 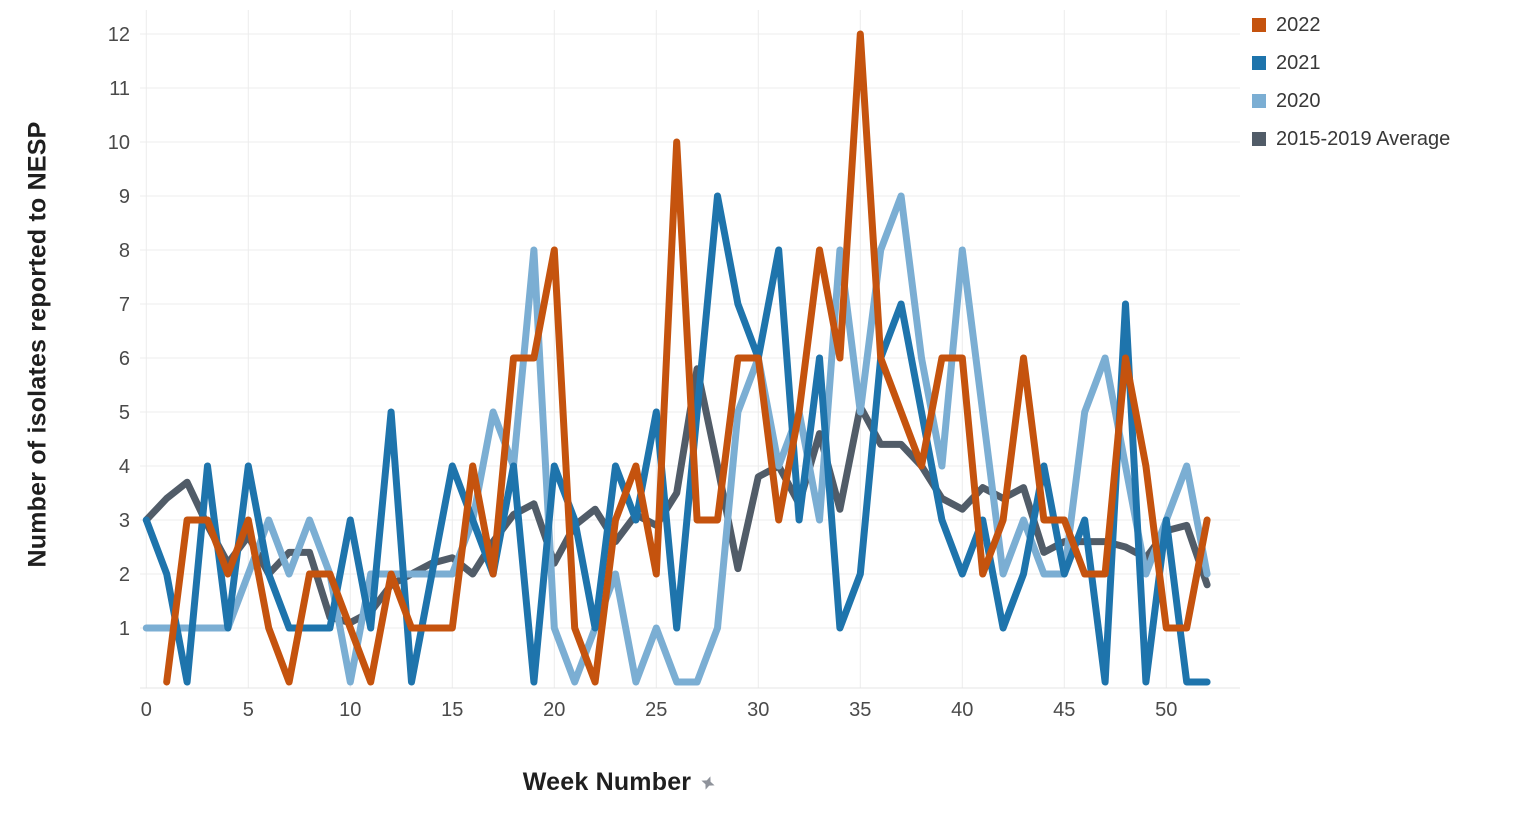 What do you see at coordinates (962, 710) in the screenshot?
I see `x-tick-label: 40` at bounding box center [962, 710].